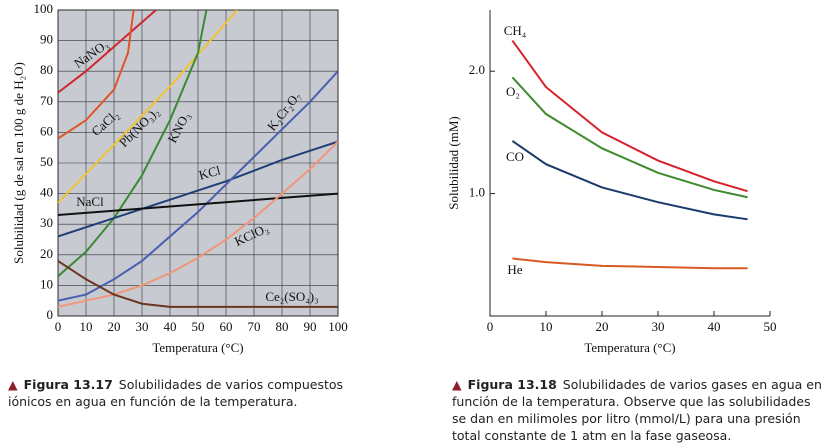 This screenshot has width=832, height=446. I want to click on x-tick-label: 100, so click(338, 326).